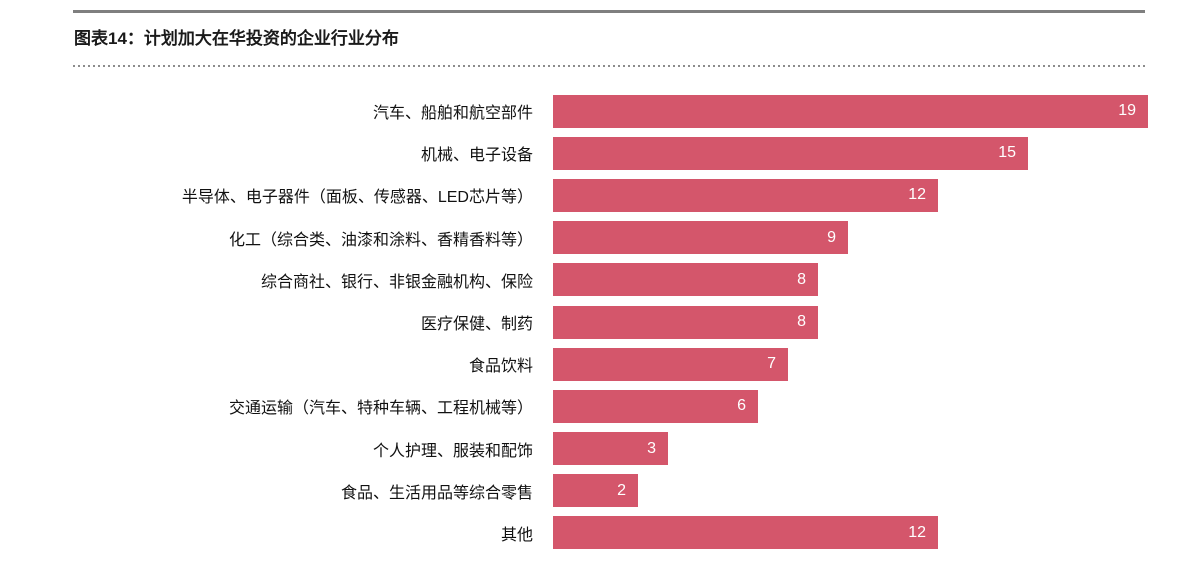 Image resolution: width=1196 pixels, height=588 pixels. What do you see at coordinates (516, 535) in the screenshot?
I see `category-label: 其他` at bounding box center [516, 535].